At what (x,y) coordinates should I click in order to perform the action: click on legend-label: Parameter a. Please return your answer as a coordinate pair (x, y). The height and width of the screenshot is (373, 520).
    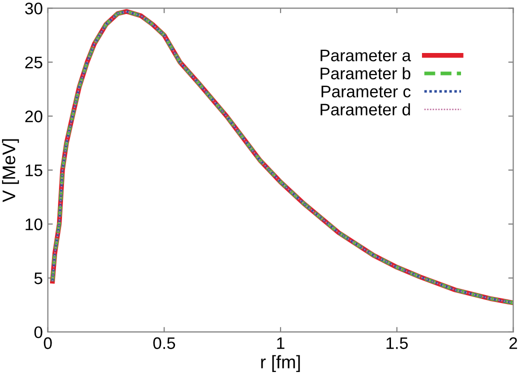
    Looking at the image, I should click on (366, 56).